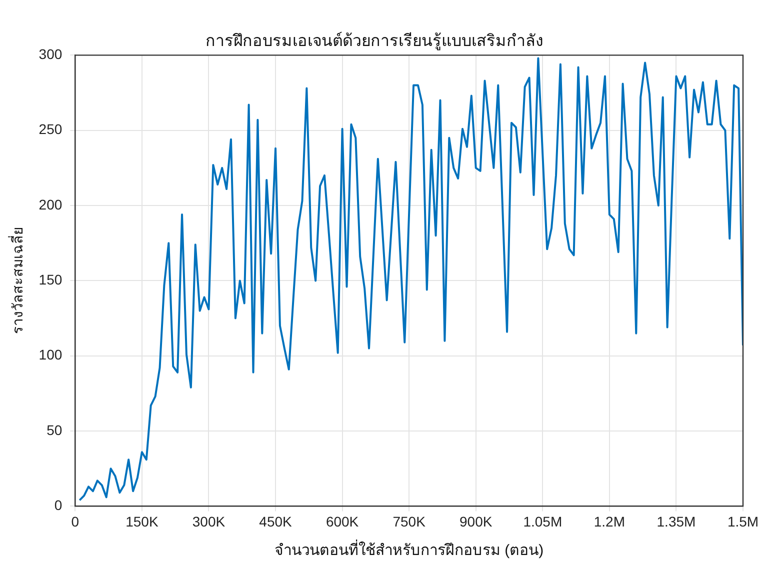 The width and height of the screenshot is (763, 570). I want to click on x-tick-label: 450K, so click(276, 521).